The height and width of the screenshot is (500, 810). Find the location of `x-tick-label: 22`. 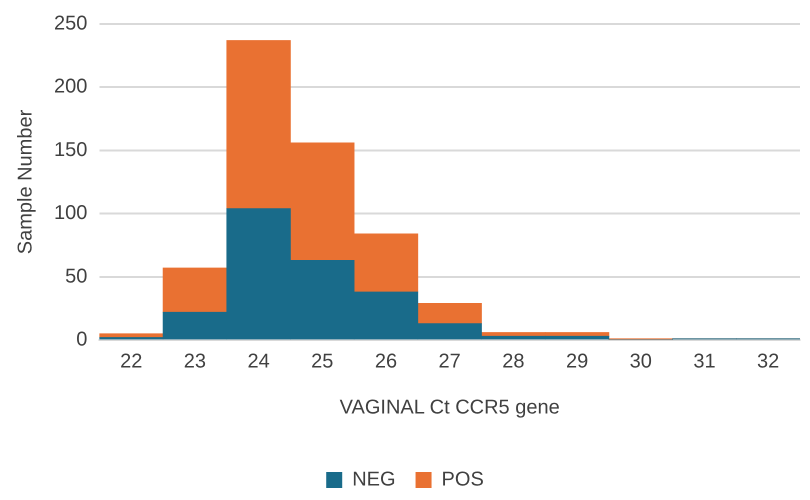

x-tick-label: 22 is located at coordinates (131, 361).